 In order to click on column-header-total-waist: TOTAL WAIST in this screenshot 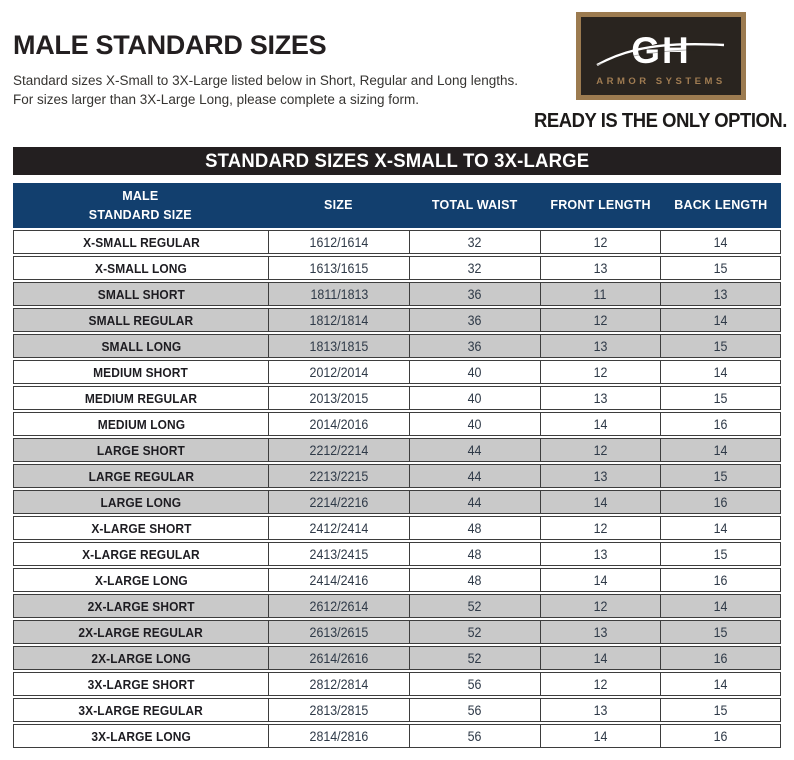, I will do `click(474, 205)`.